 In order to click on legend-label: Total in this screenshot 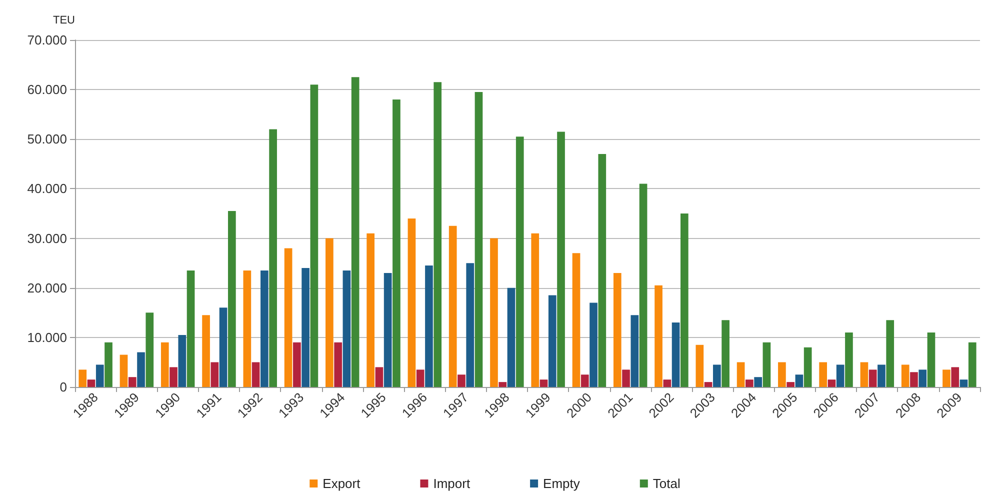, I will do `click(666, 483)`.